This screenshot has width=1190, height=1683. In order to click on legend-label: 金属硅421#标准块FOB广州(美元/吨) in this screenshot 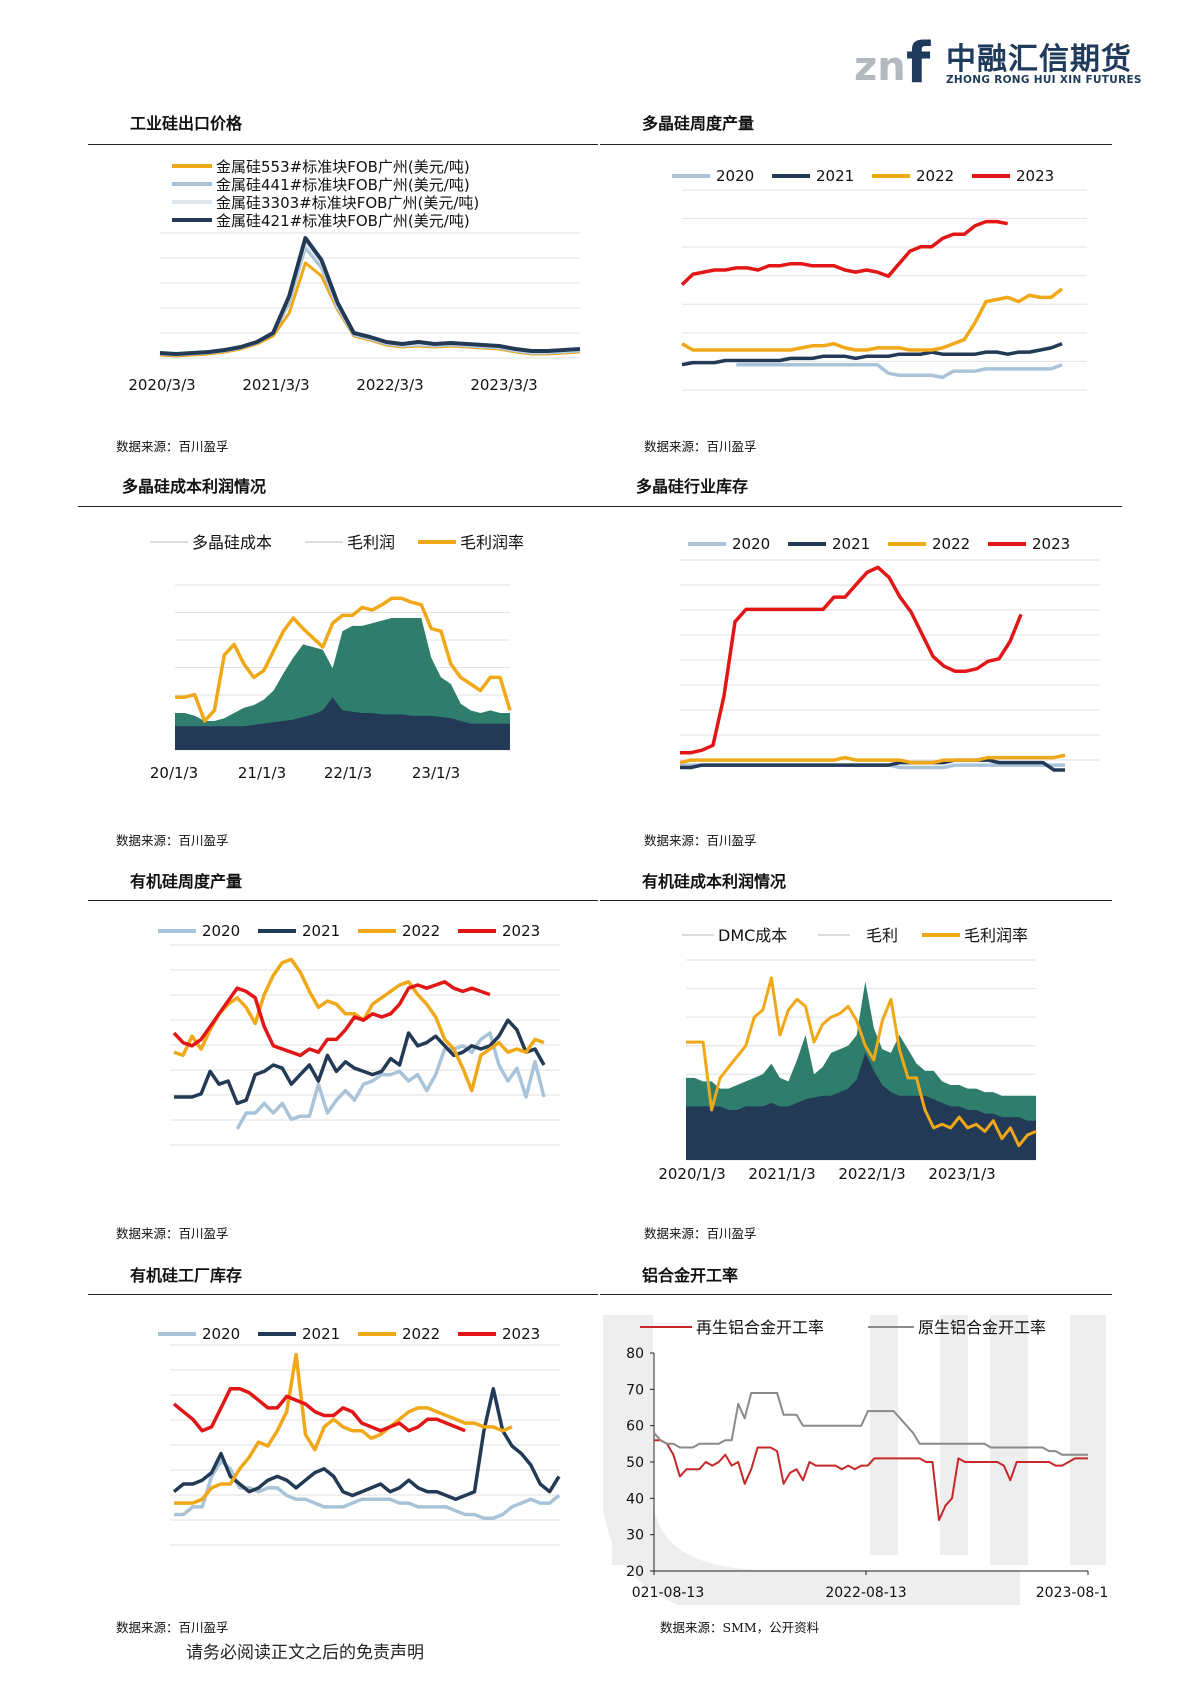, I will do `click(343, 221)`.